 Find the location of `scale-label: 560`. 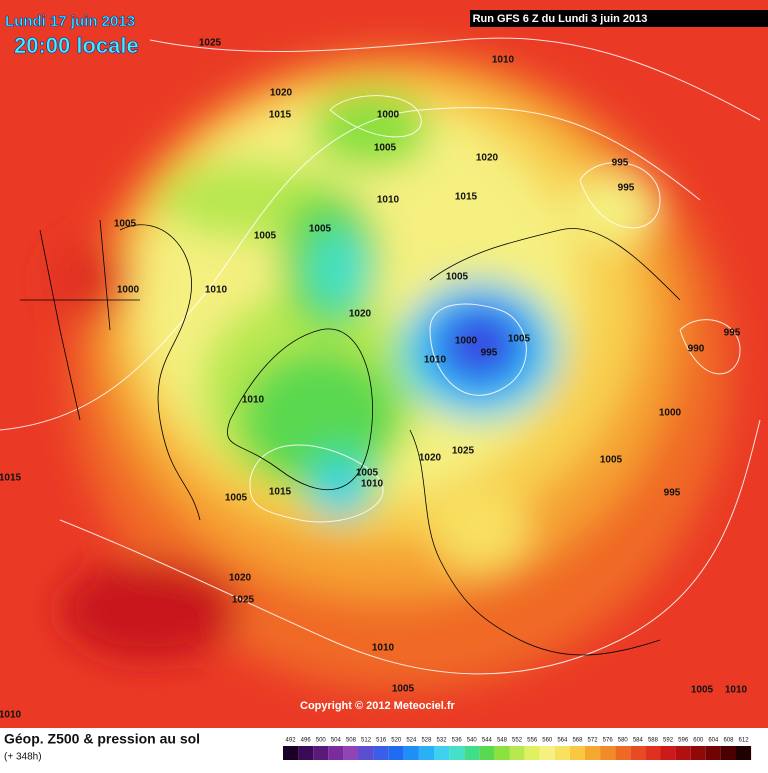

scale-label: 560 is located at coordinates (547, 741).